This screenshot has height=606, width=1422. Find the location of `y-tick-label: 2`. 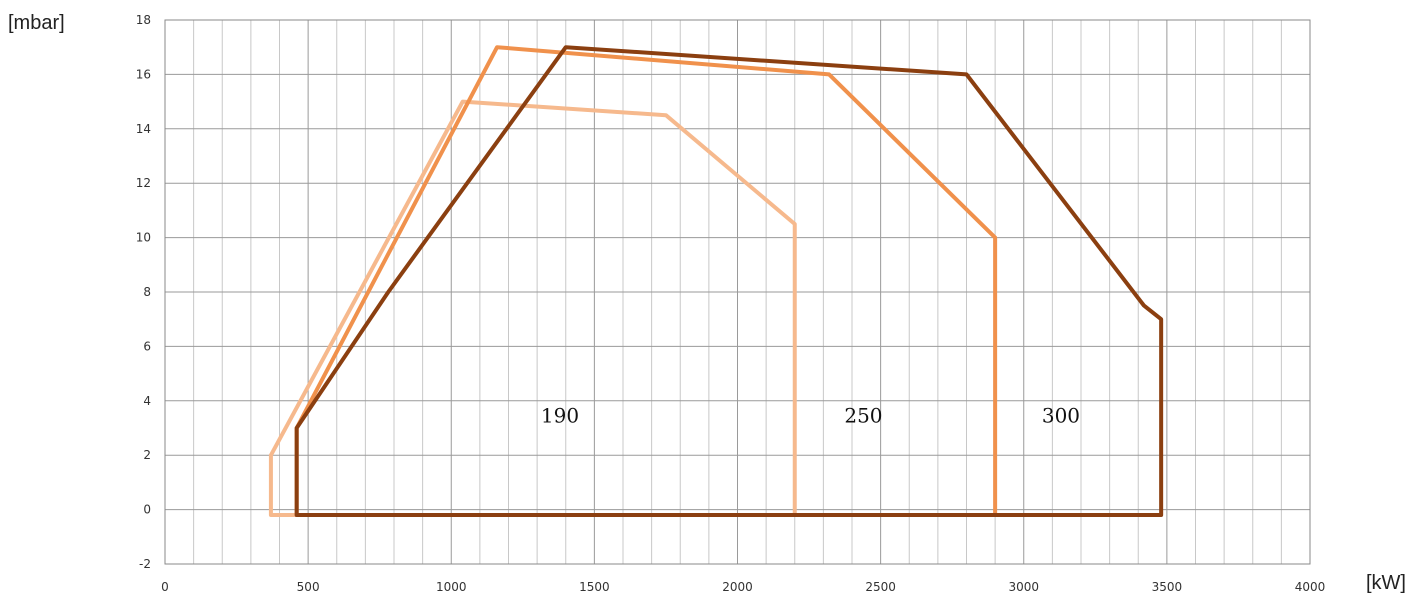

y-tick-label: 2 is located at coordinates (147, 455).